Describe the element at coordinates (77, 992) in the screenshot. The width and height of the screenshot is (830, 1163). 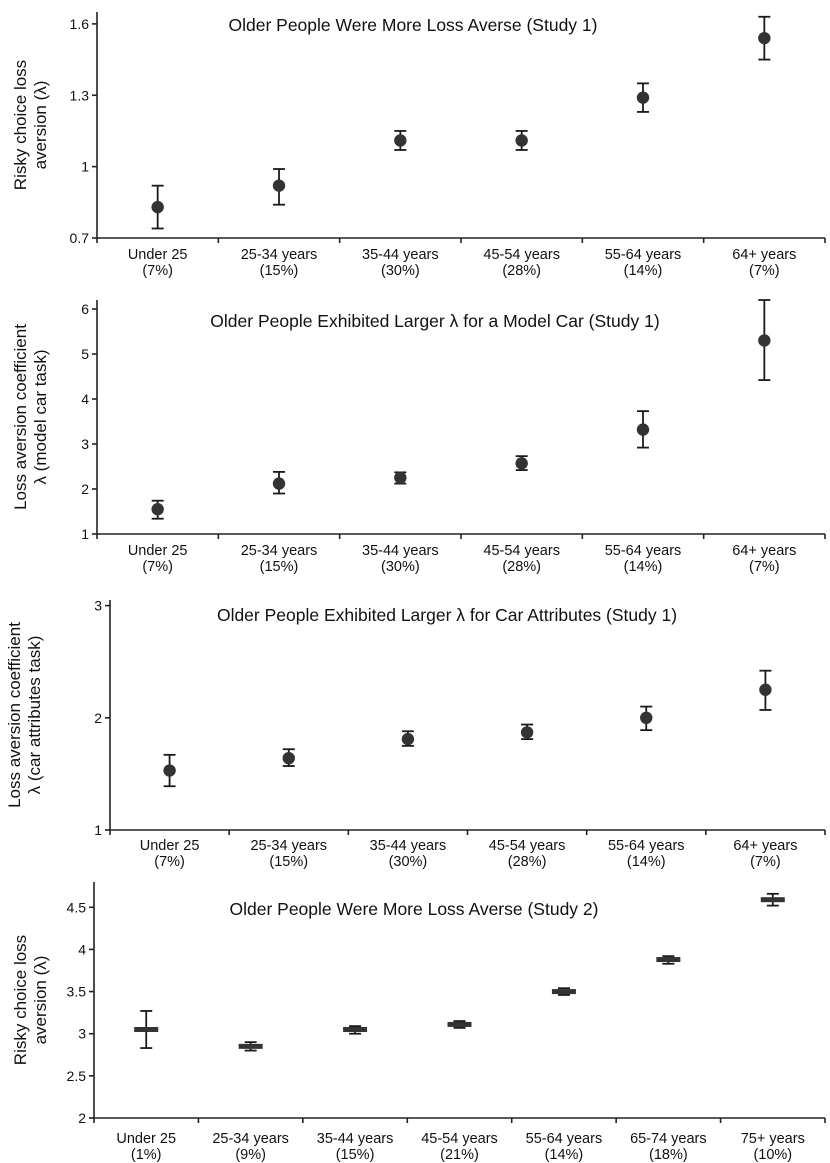
I see `y-tick-label: 3.5` at that location.